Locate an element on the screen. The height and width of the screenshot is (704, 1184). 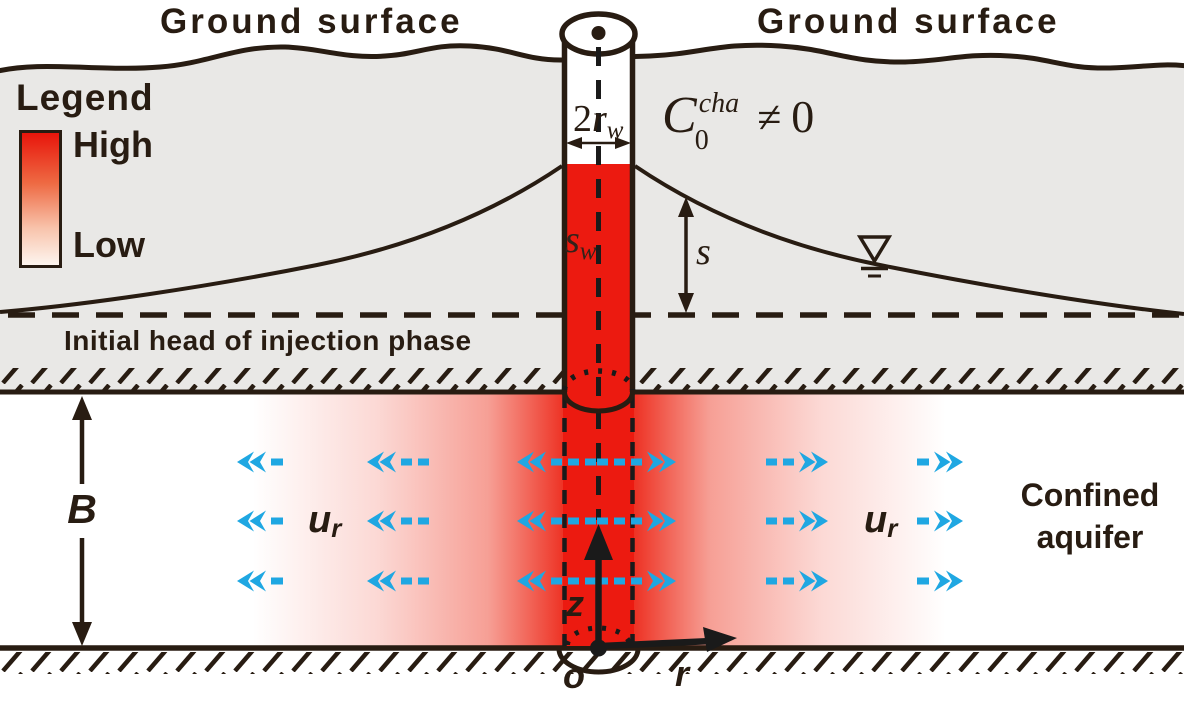
z-axis-label: z is located at coordinates (575, 603).